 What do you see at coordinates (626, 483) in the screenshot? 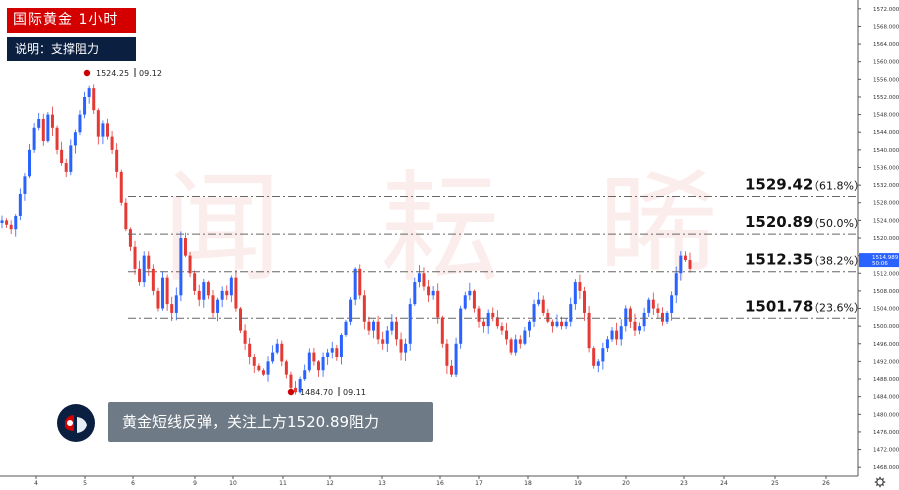
I see `x-tick-label: 20` at bounding box center [626, 483].